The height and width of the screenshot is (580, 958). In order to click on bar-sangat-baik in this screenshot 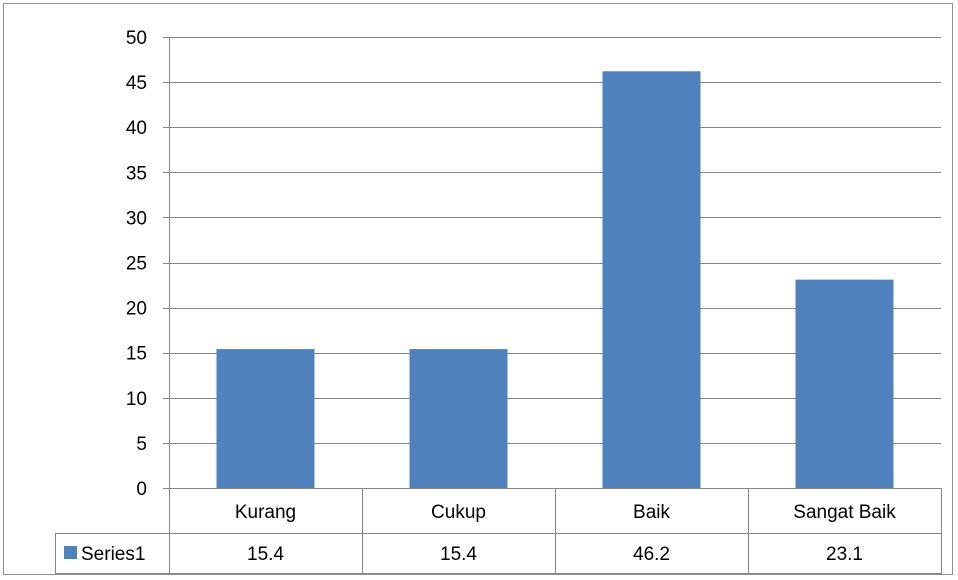, I will do `click(844, 383)`.